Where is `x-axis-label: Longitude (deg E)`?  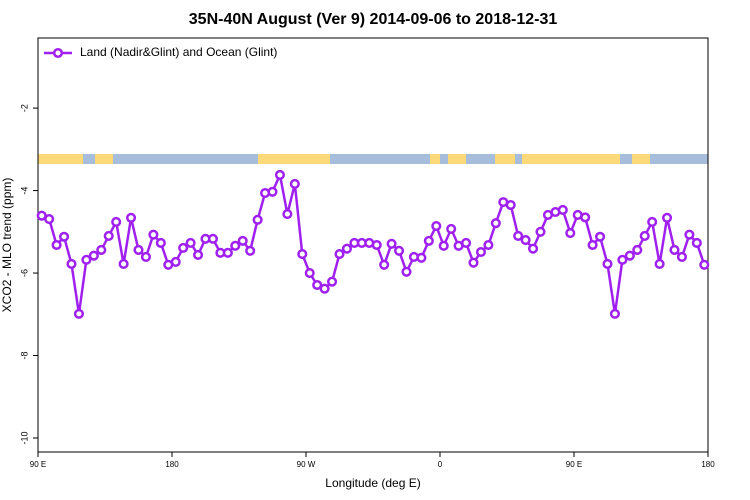 x-axis-label: Longitude (deg E) is located at coordinates (372, 483).